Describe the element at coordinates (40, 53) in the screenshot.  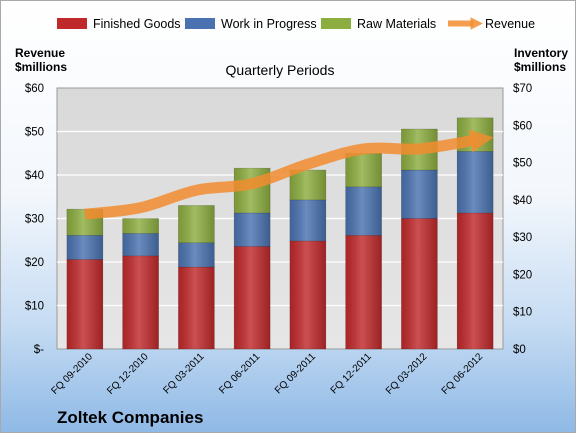
I see `left-axis-title-line1: Revenue` at that location.